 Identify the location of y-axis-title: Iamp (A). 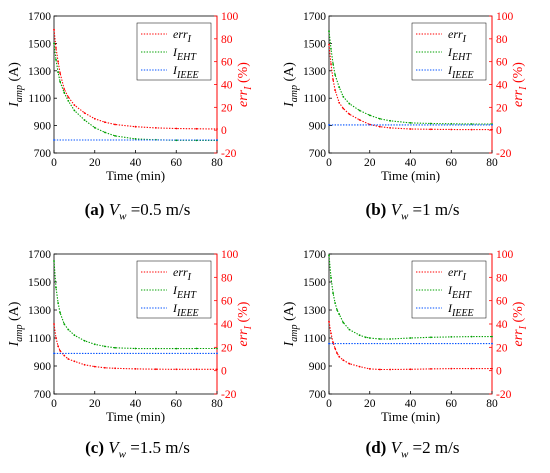
(16, 85).